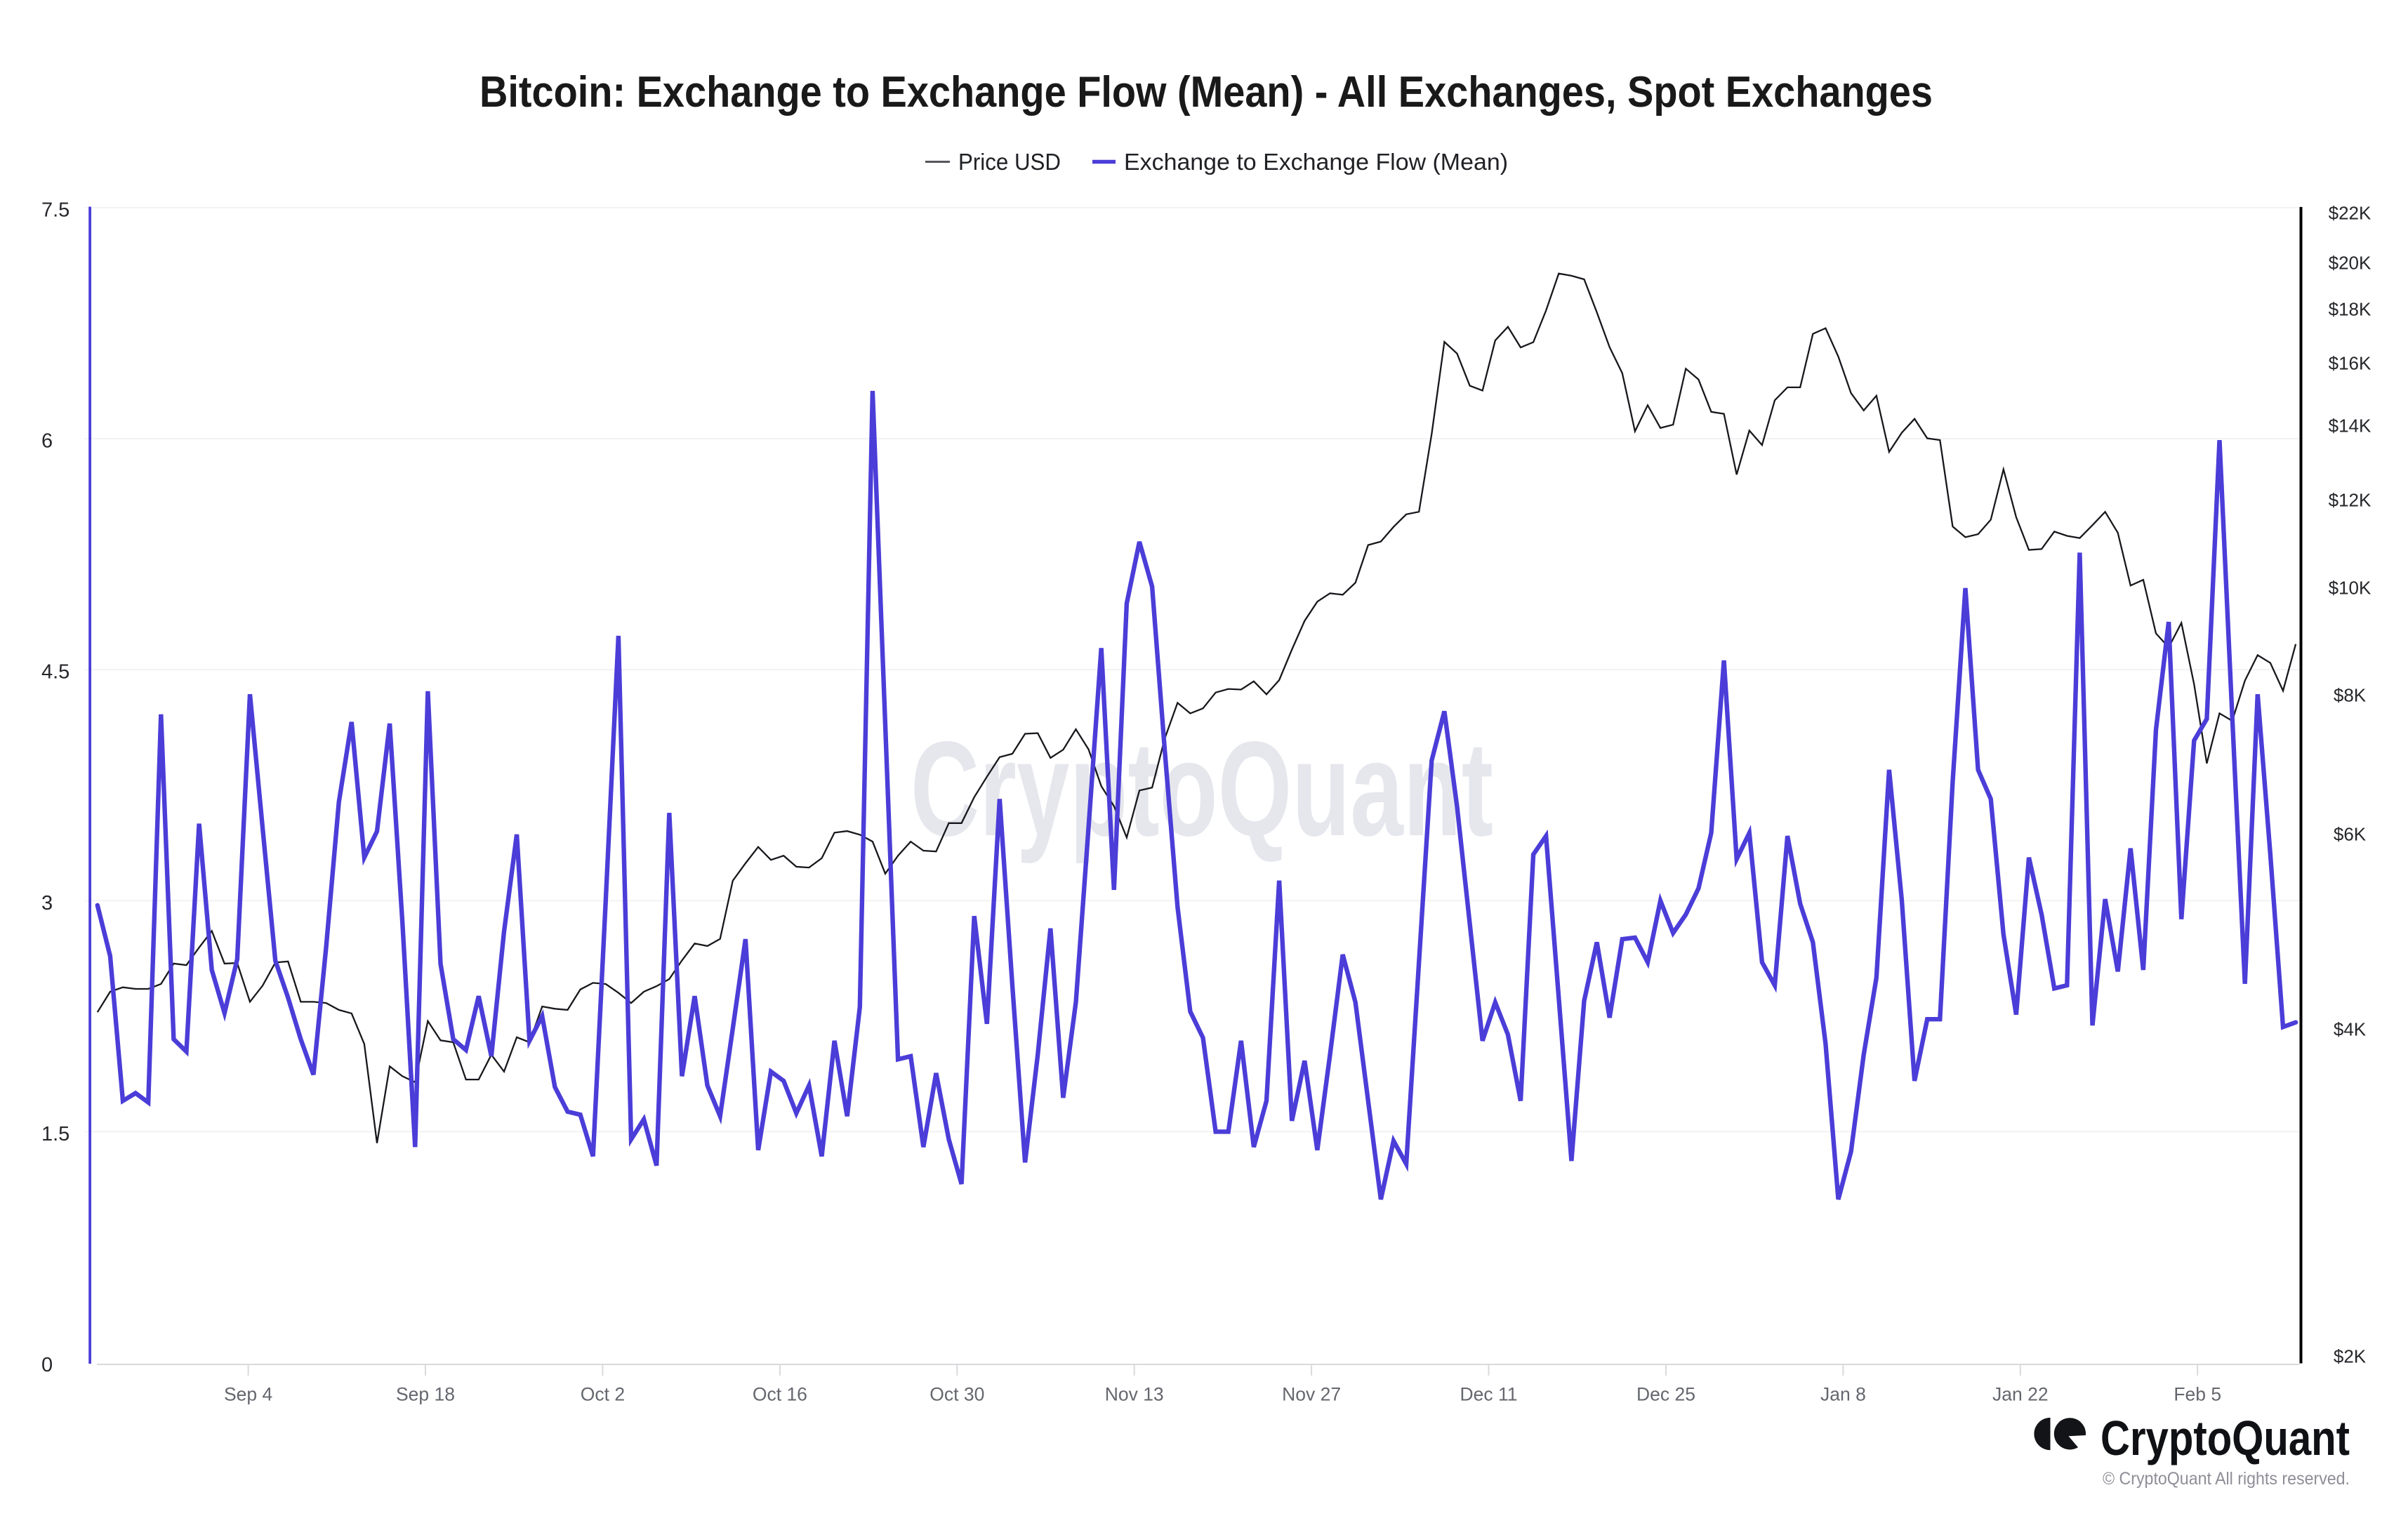  I want to click on svg-text: $6K, so click(2350, 835).